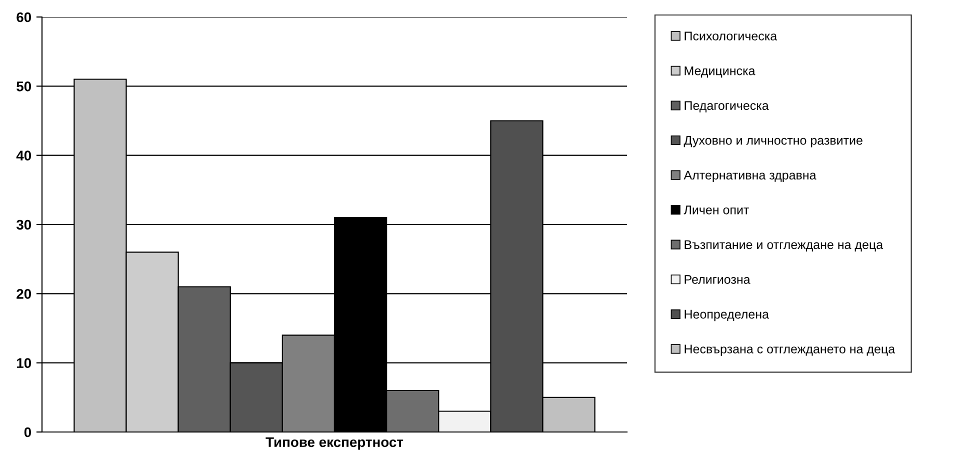  I want to click on legend-label: Несвързана с отглеждането на деца, so click(790, 350).